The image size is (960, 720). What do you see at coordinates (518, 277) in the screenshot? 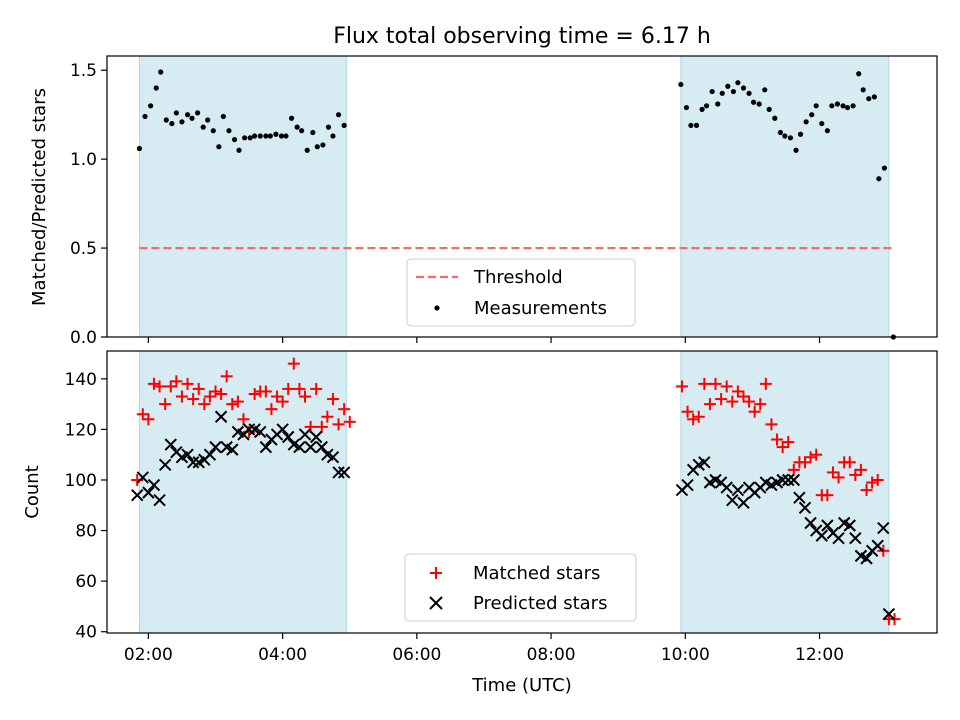
I see `threshold-legend-label: Threshold` at bounding box center [518, 277].